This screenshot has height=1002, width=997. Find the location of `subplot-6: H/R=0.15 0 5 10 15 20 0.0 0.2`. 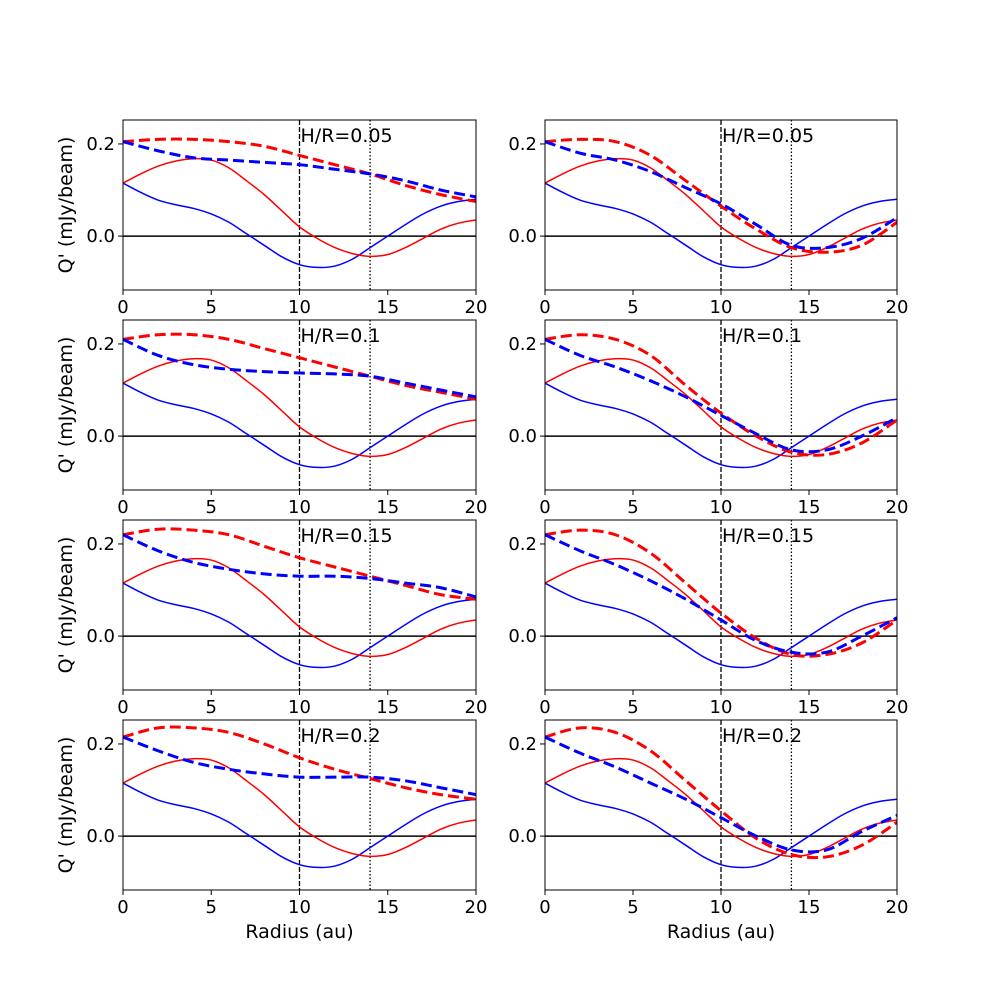

subplot-6: H/R=0.15 0 5 10 15 20 0.0 0.2 is located at coordinates (708, 618).